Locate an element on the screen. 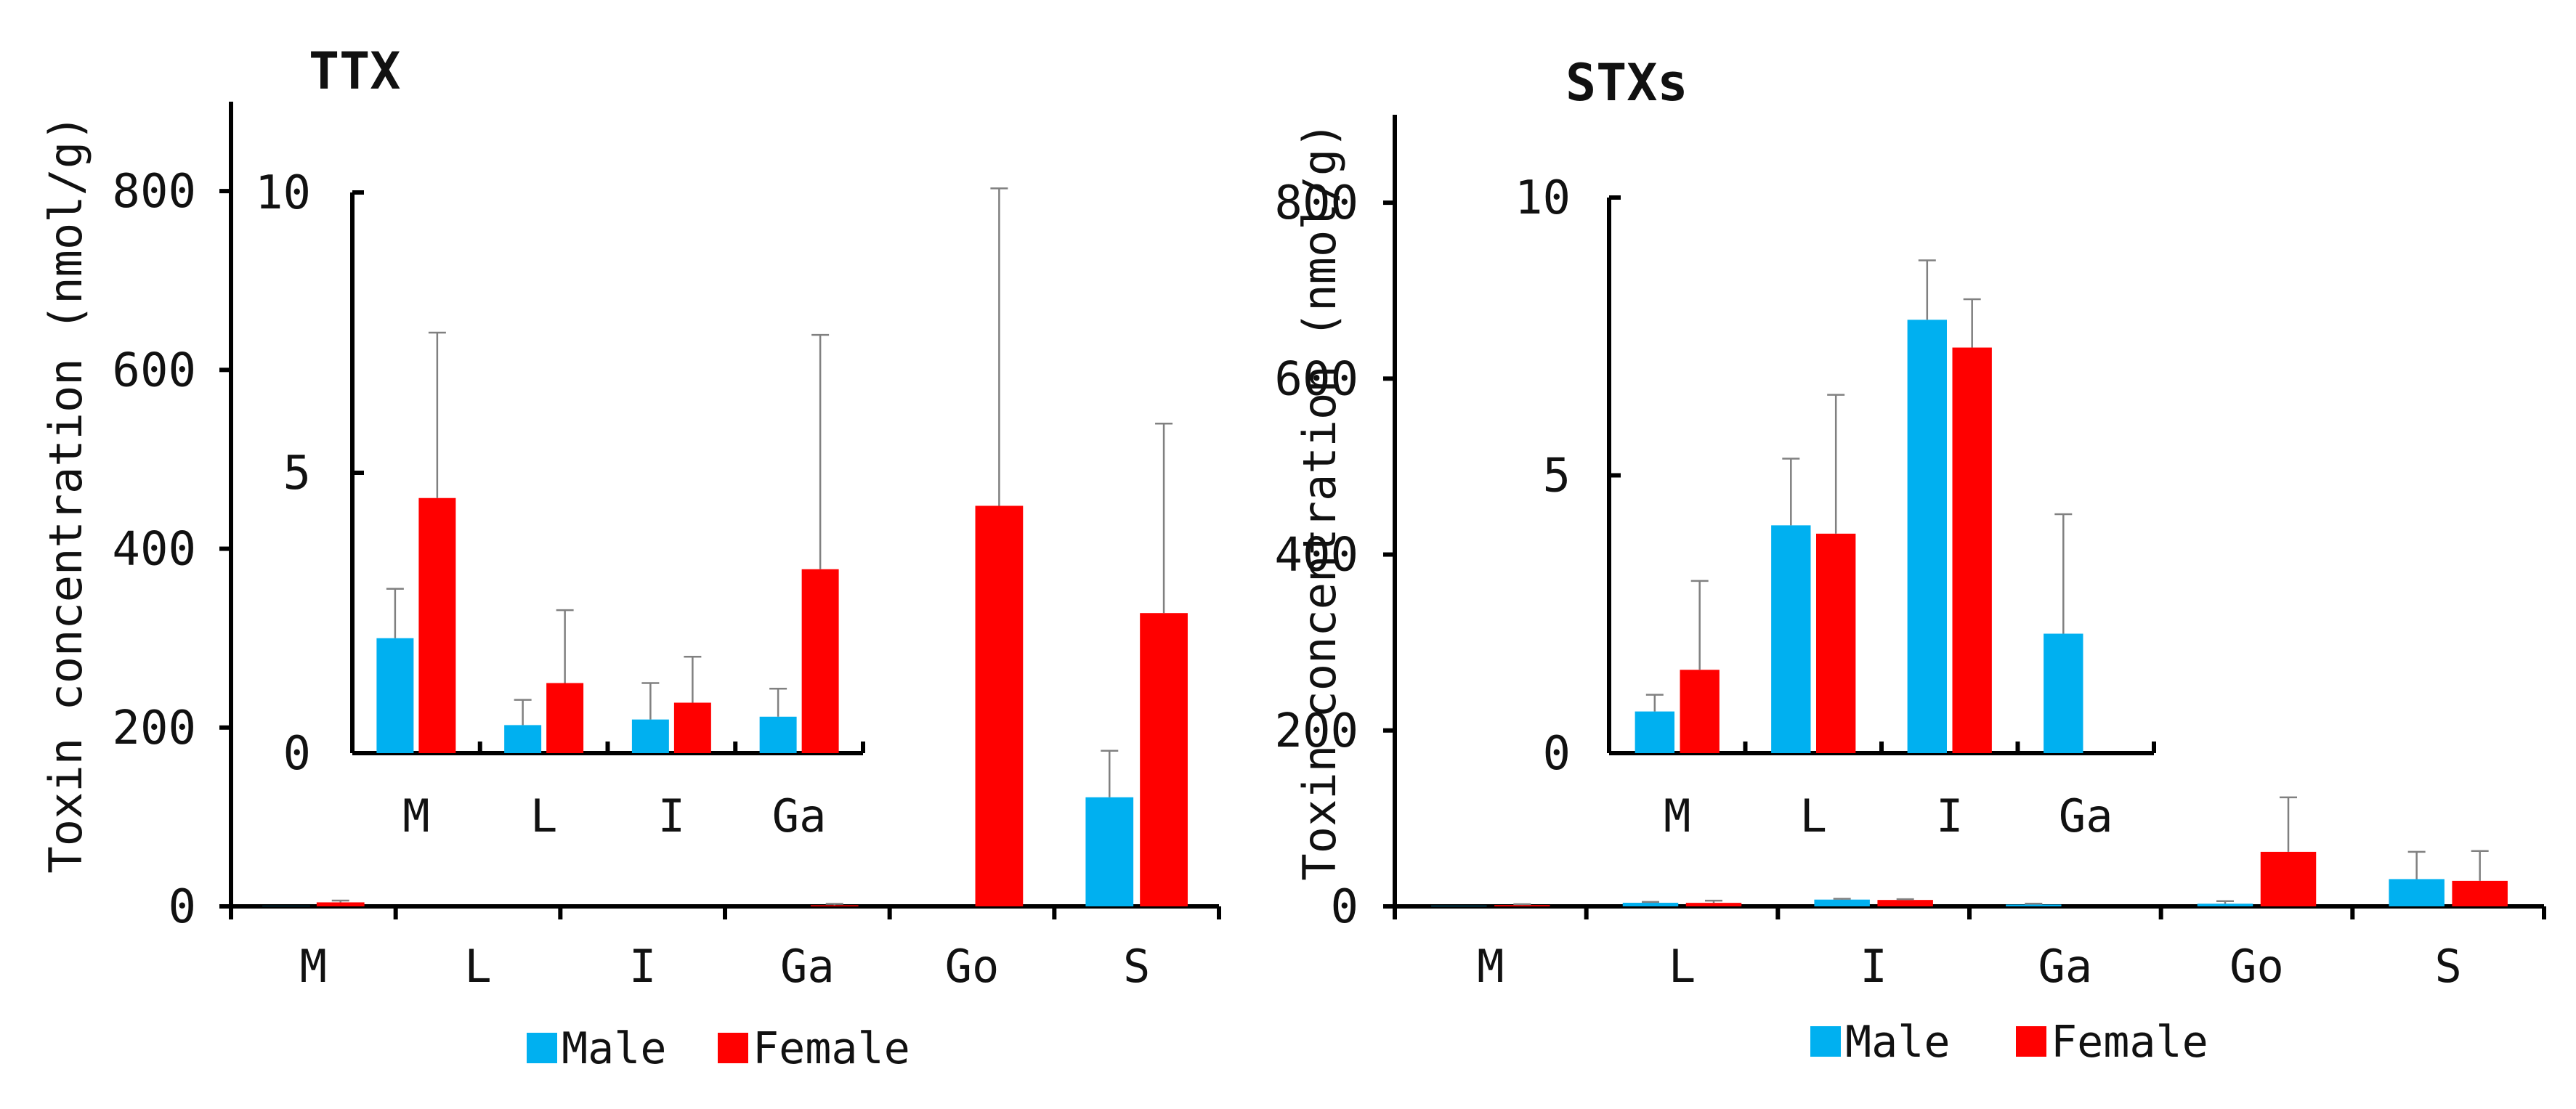 Image resolution: width=2576 pixels, height=1109 pixels. ttx-legend: Male Female is located at coordinates (718, 1048).